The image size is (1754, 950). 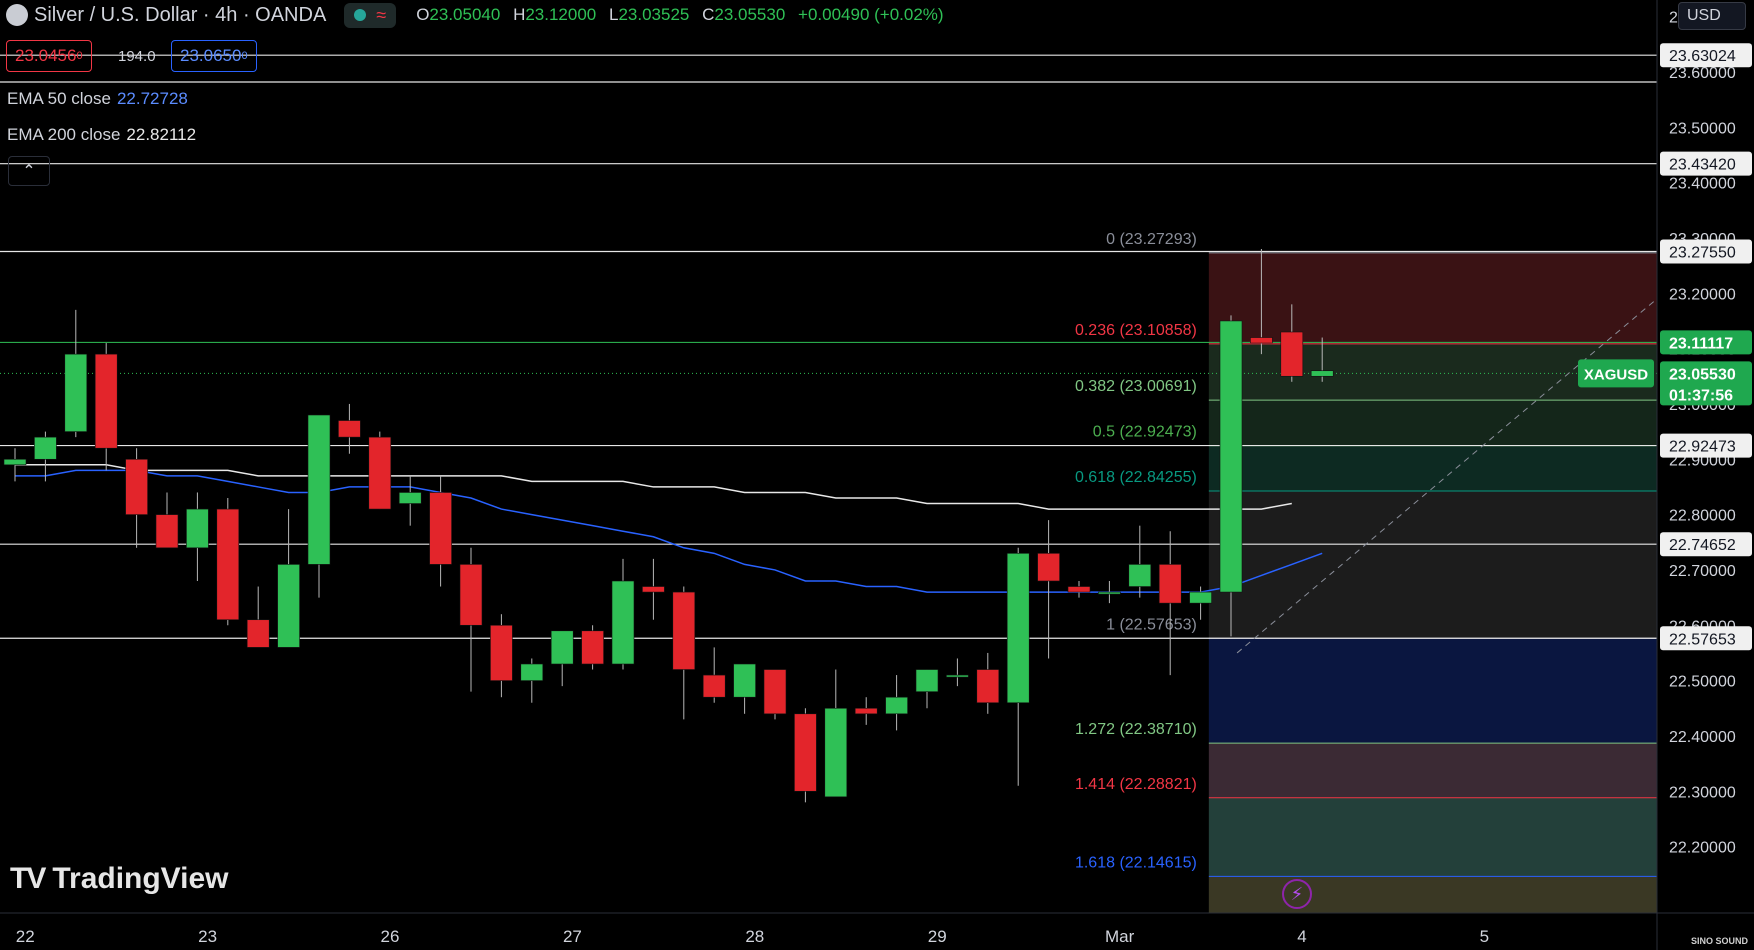 I want to click on lightning-bolt-icon: ⚡, so click(x=1297, y=894).